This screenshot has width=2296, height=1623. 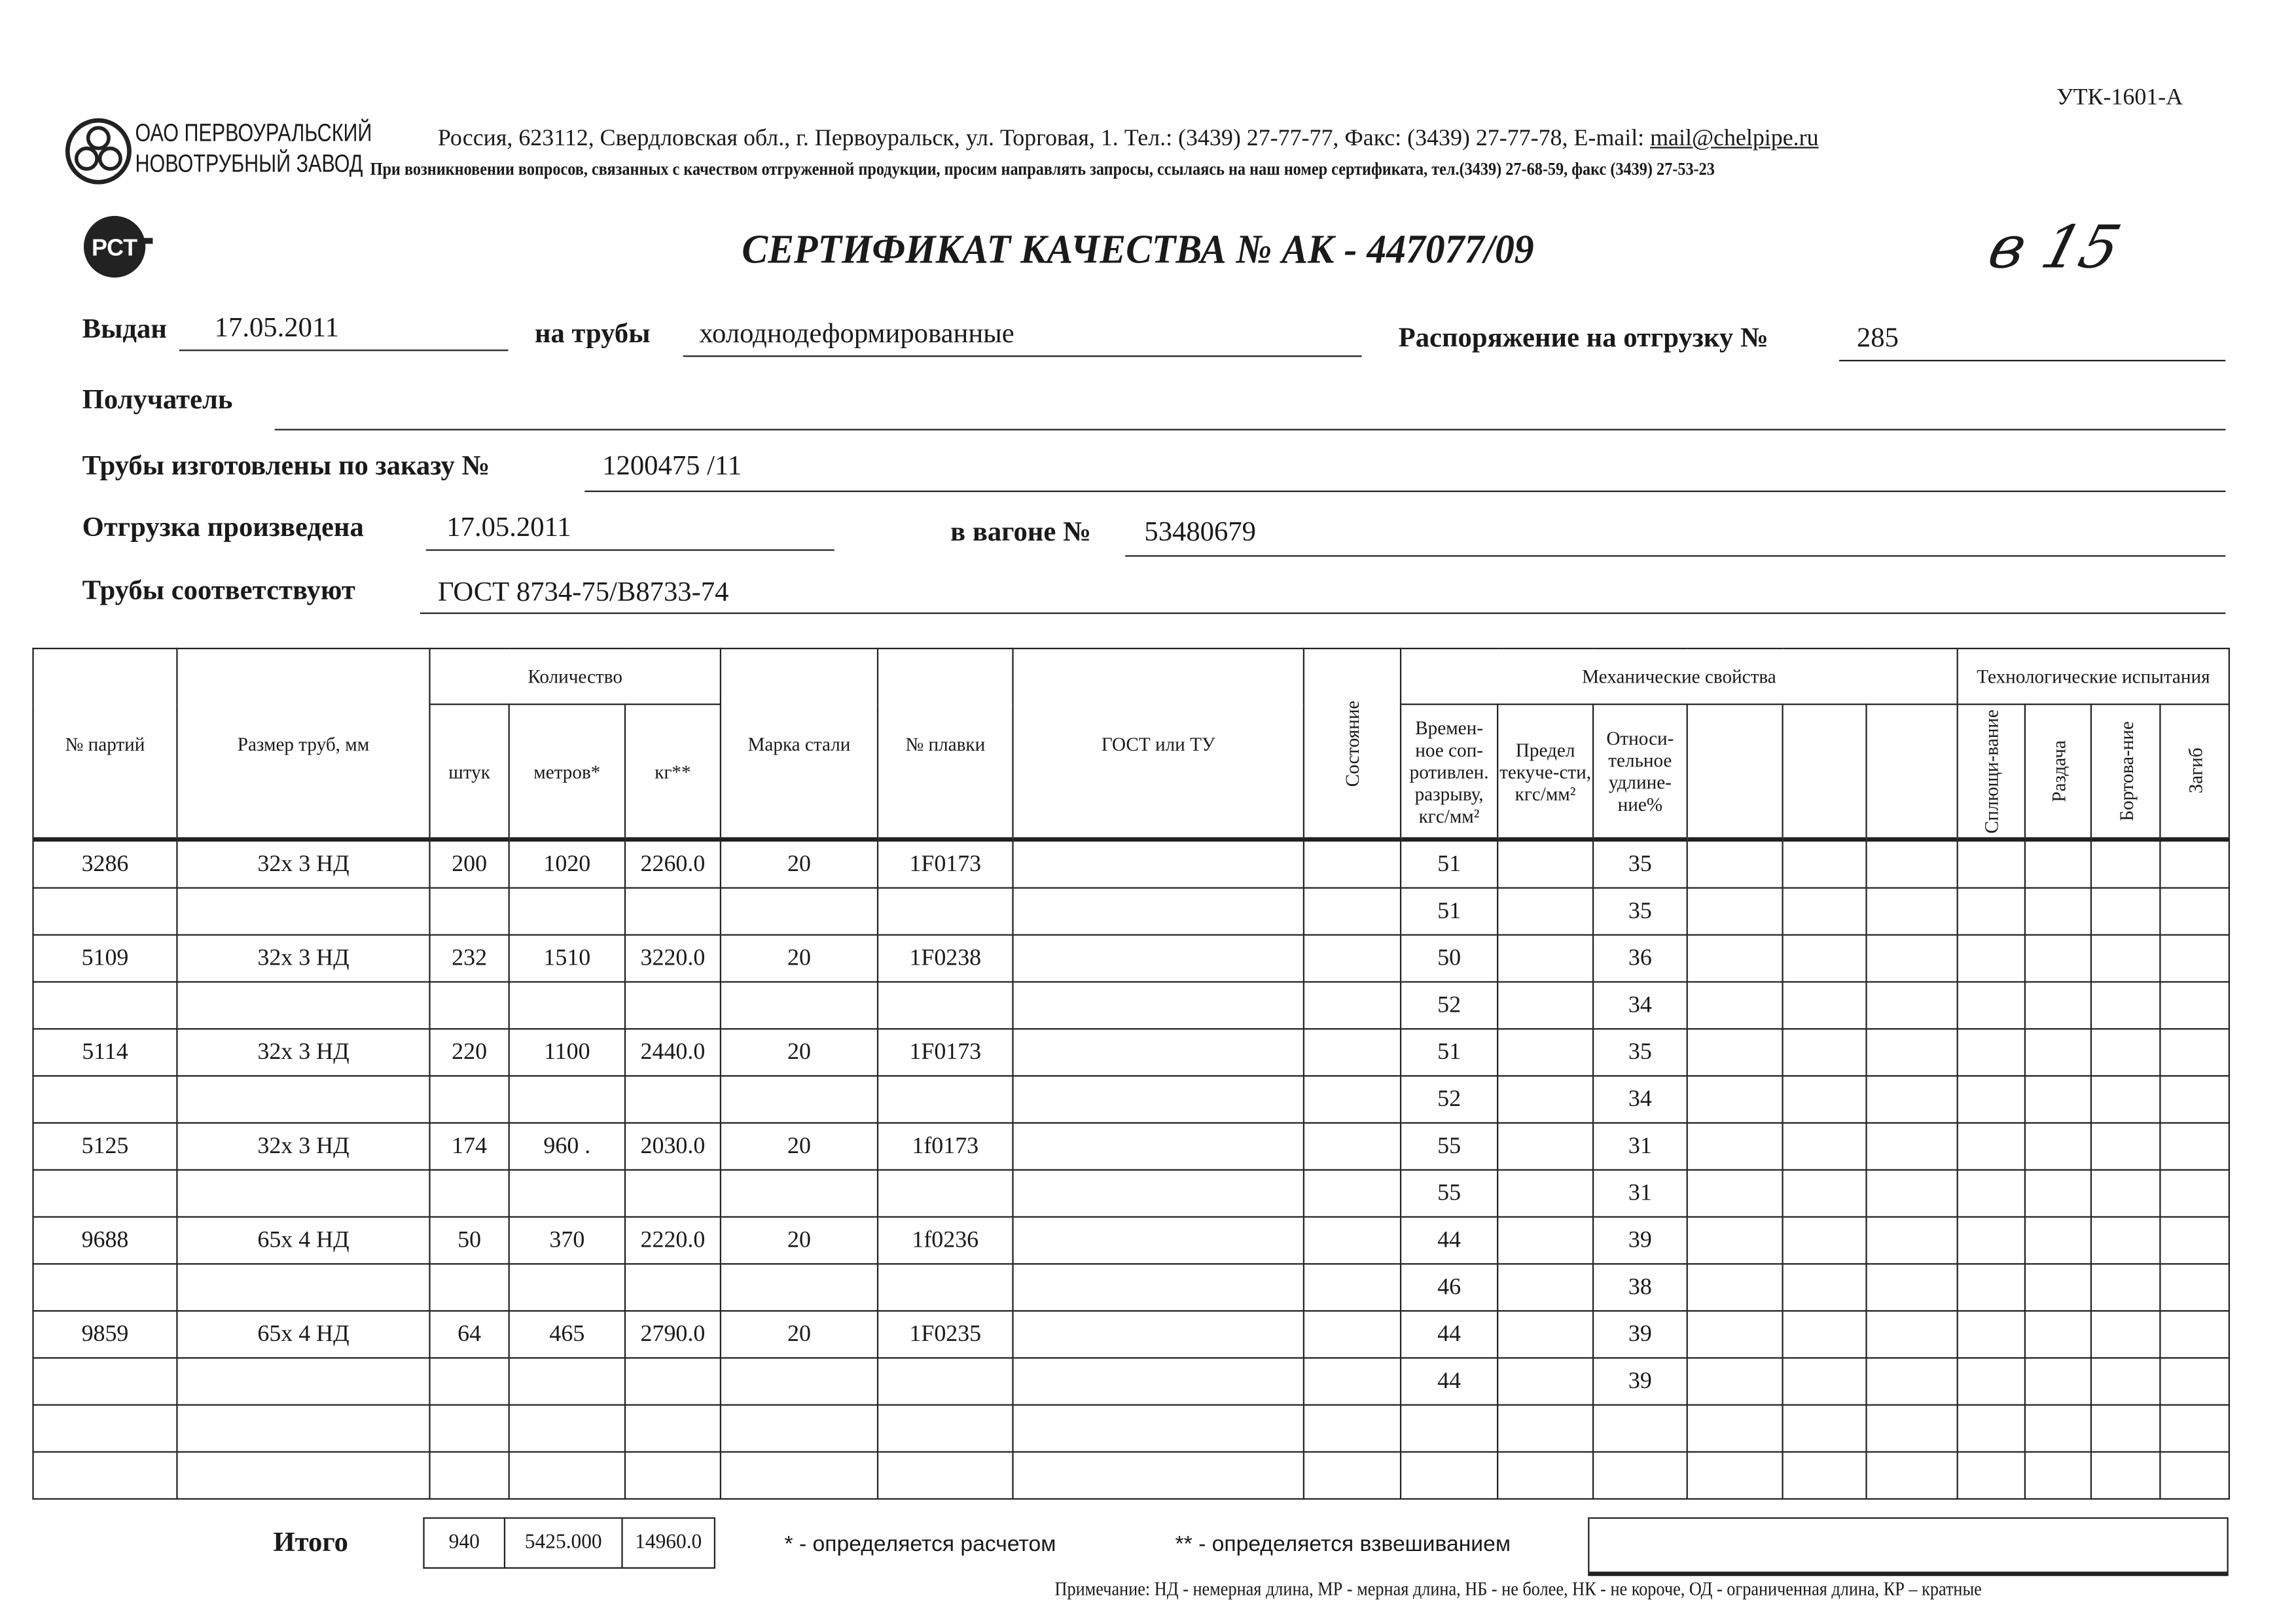 I want to click on cell-size: 32х 3 НД, so click(x=303, y=1052).